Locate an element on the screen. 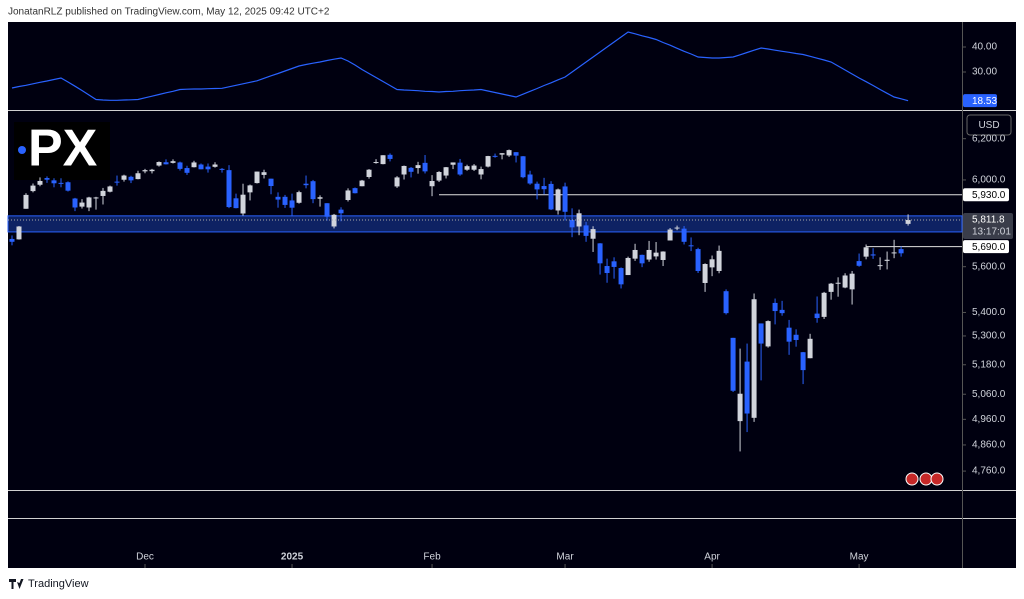 The width and height of the screenshot is (1024, 599). price-zone is located at coordinates (485, 224).